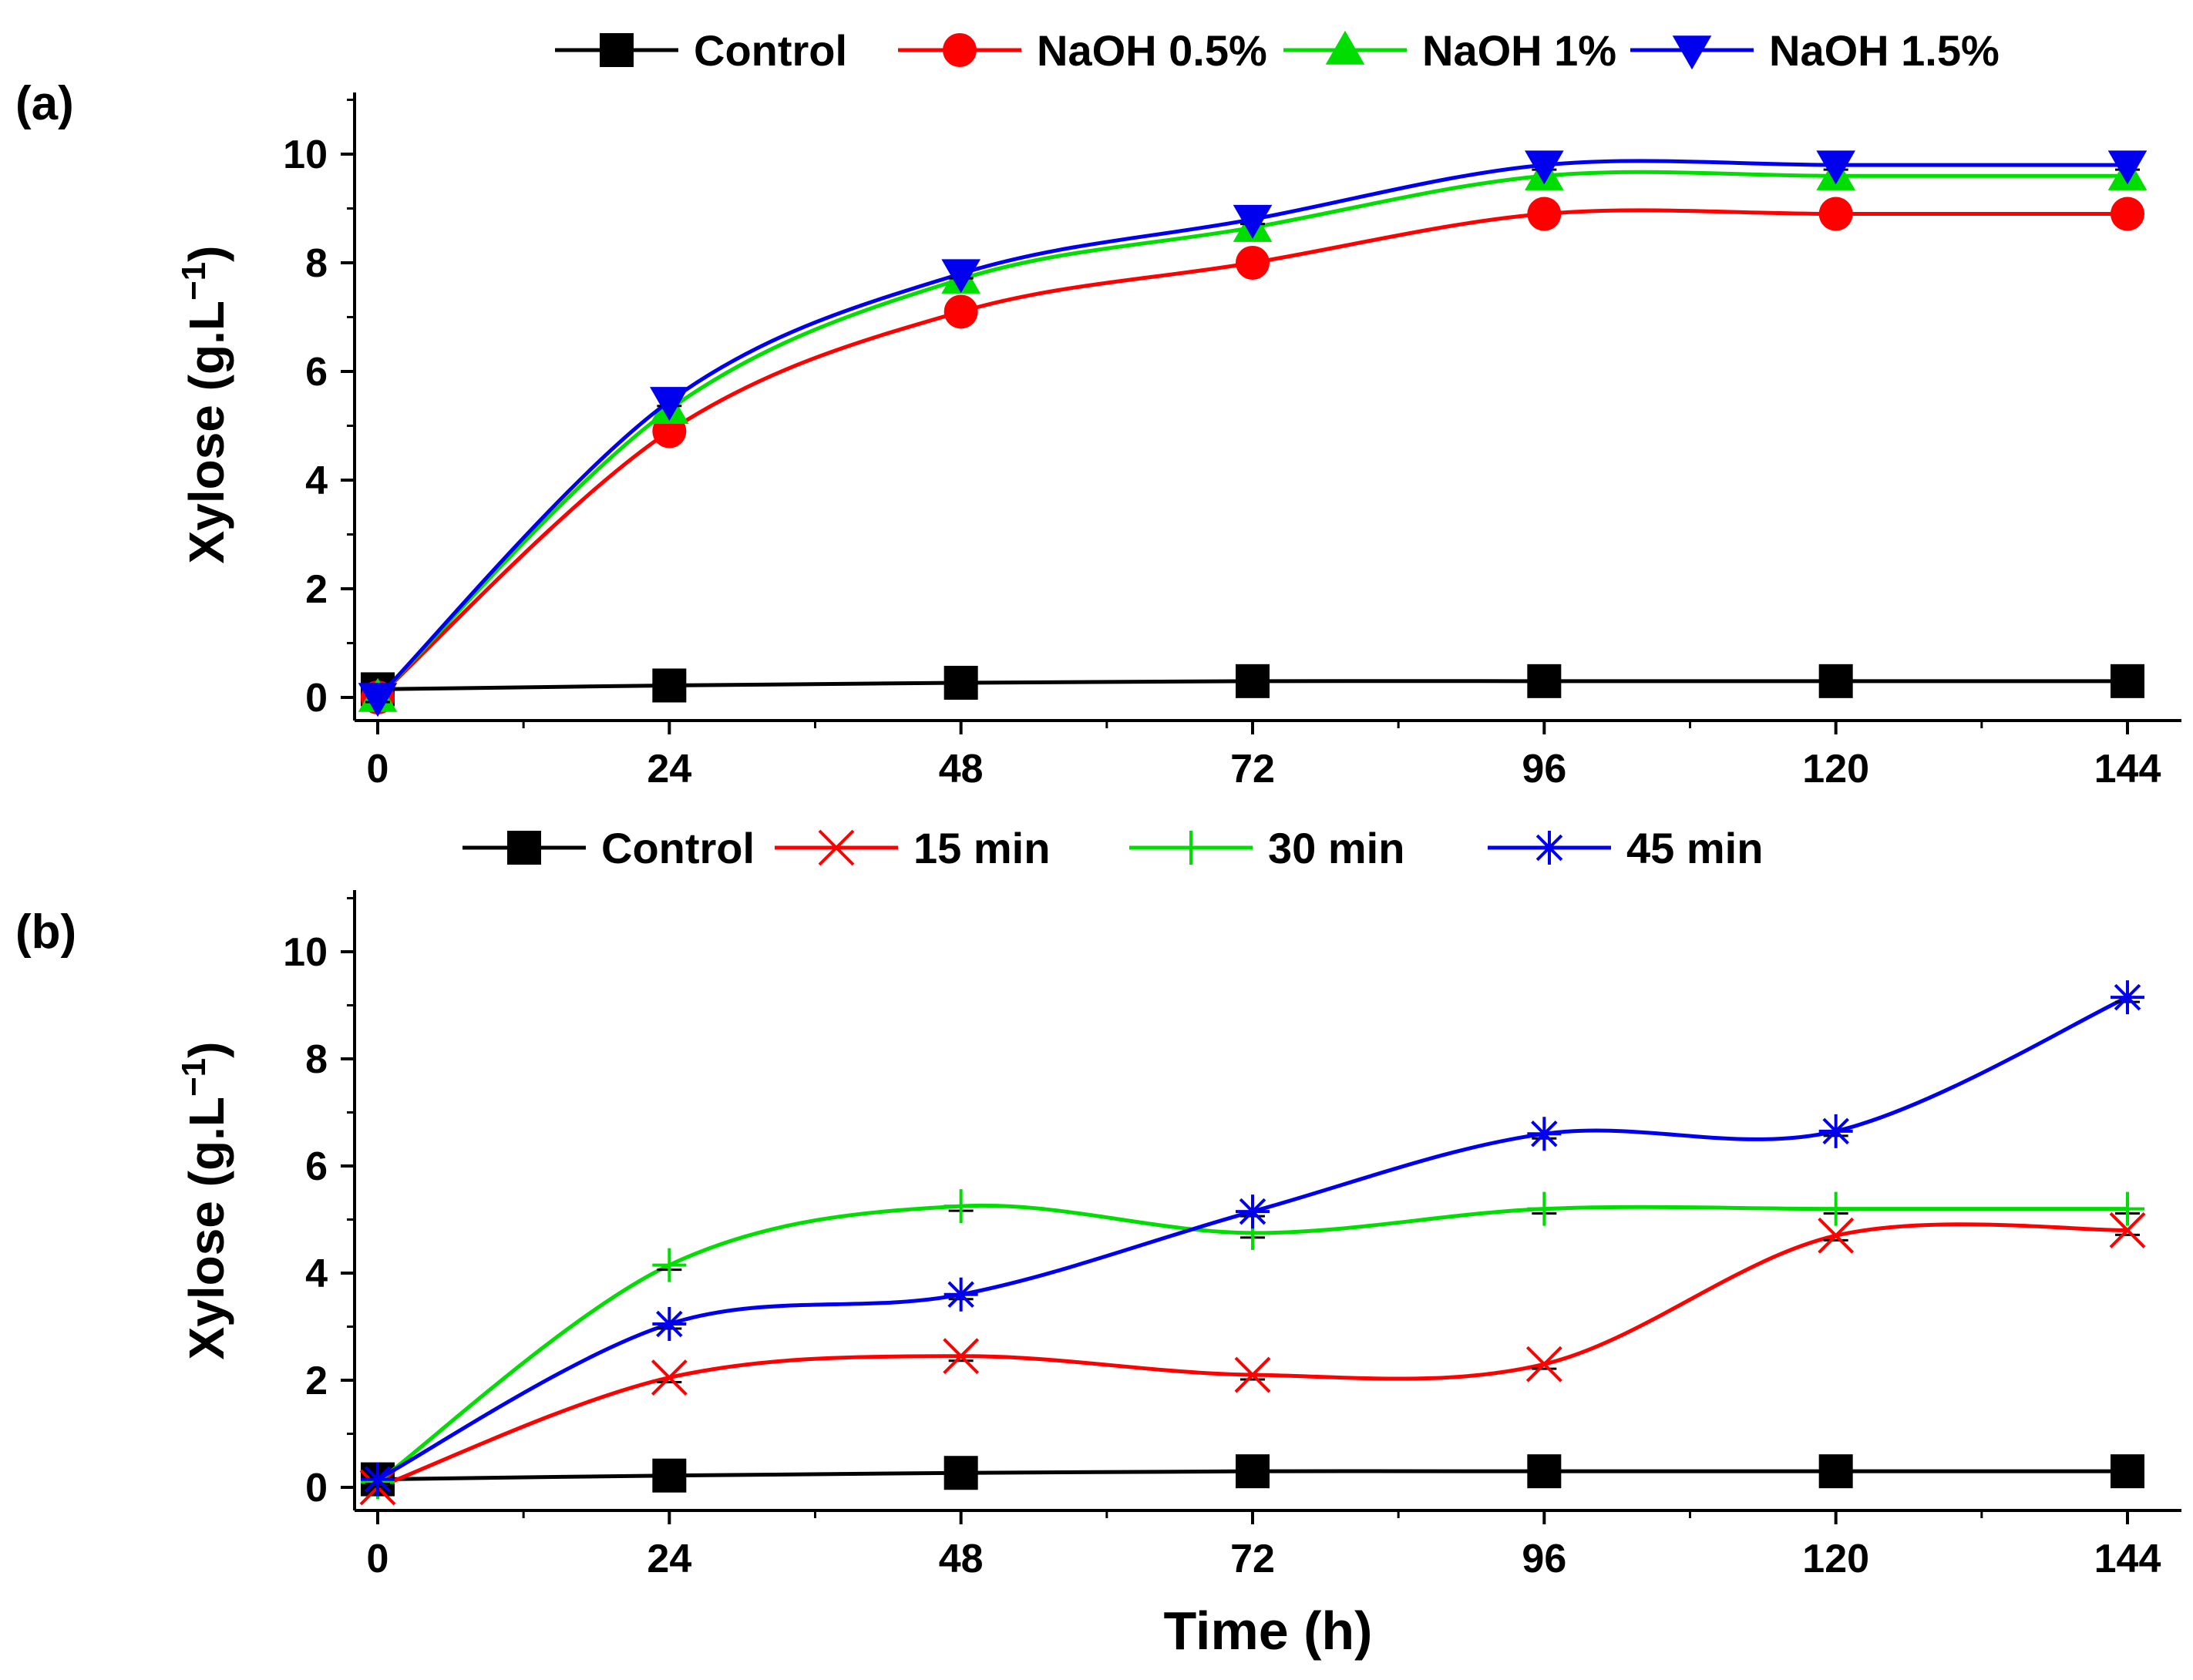 Image resolution: width=2193 pixels, height=1680 pixels. Describe the element at coordinates (316, 372) in the screenshot. I see `panel-a-y-tick-label: 6` at that location.